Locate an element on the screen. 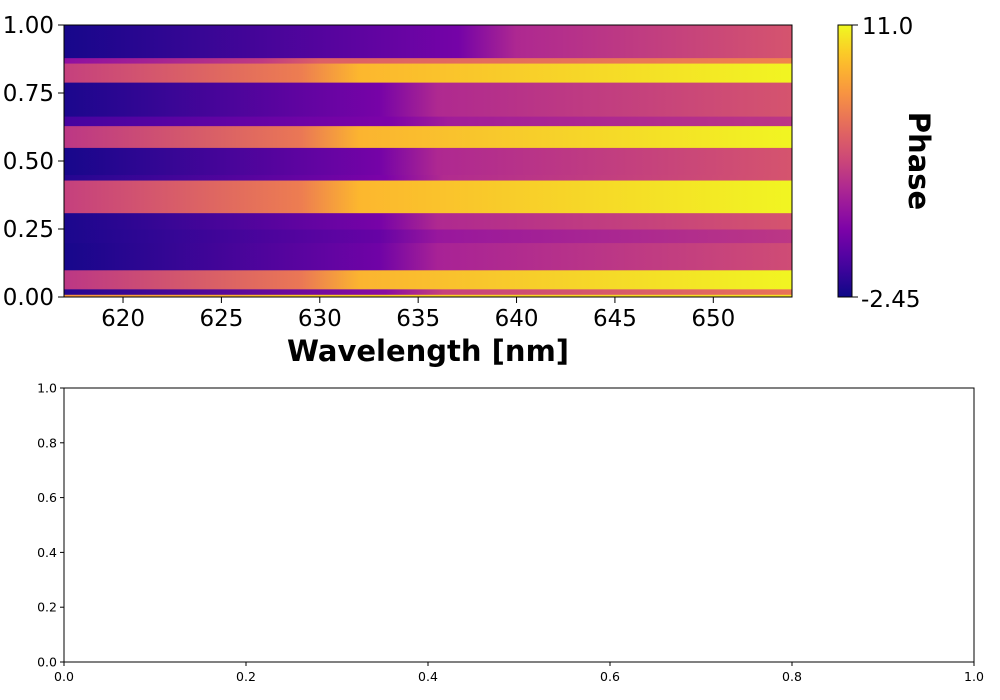 This screenshot has height=700, width=1000. x-axis-label: Wavelength [nm] is located at coordinates (428, 351).